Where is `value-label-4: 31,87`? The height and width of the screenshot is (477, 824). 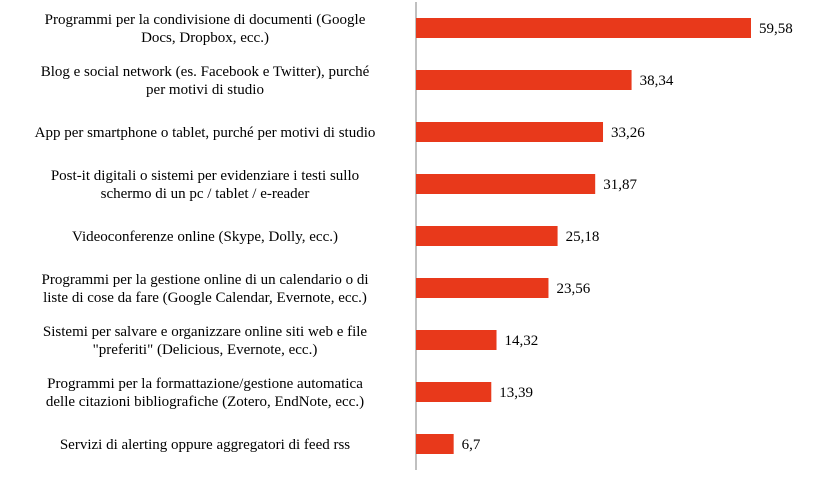 value-label-4: 31,87 is located at coordinates (620, 185).